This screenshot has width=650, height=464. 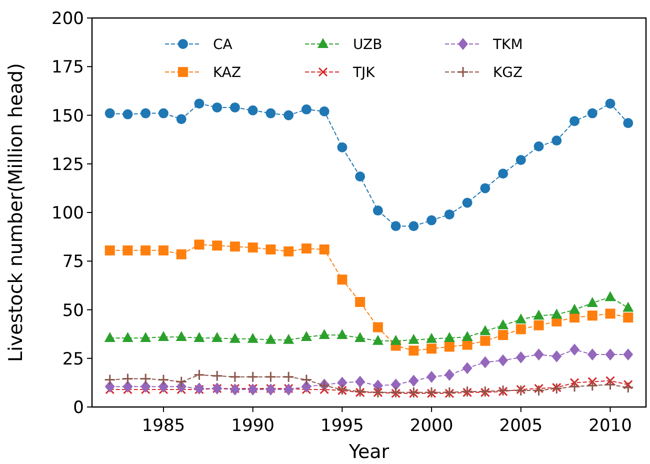 What do you see at coordinates (521, 426) in the screenshot?
I see `x-tick-label: 2005` at bounding box center [521, 426].